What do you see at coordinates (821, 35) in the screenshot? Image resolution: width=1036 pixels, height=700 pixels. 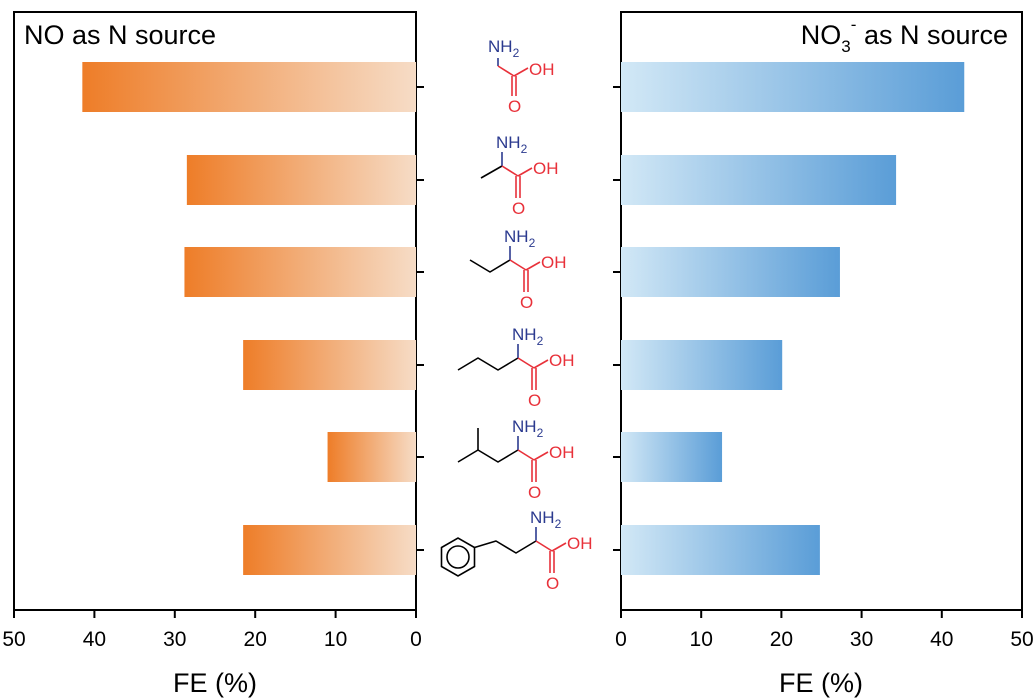 I see `right-title-main: NO` at bounding box center [821, 35].